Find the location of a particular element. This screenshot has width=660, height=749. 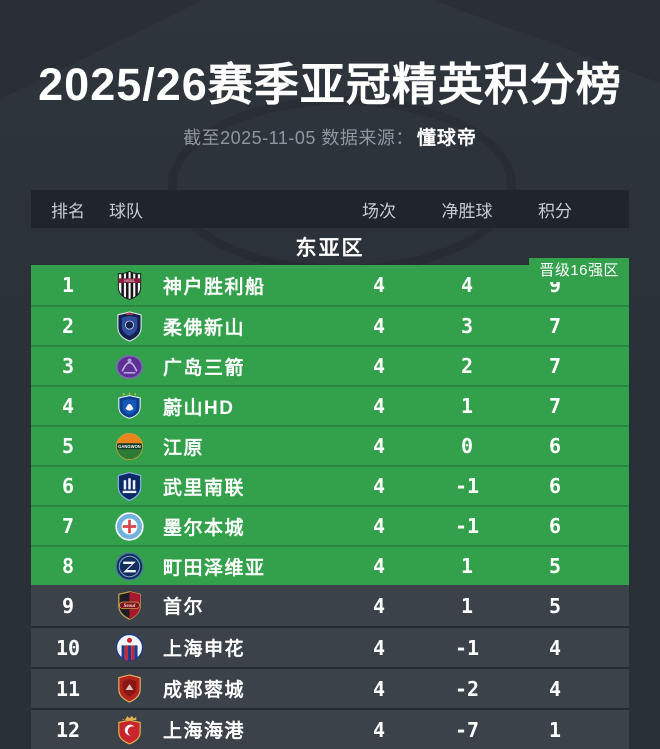

table-row: 5 GANGWON 江原 4 0 6 is located at coordinates (330, 445).